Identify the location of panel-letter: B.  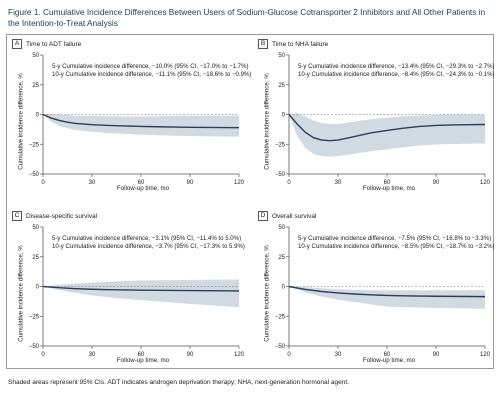
(263, 44).